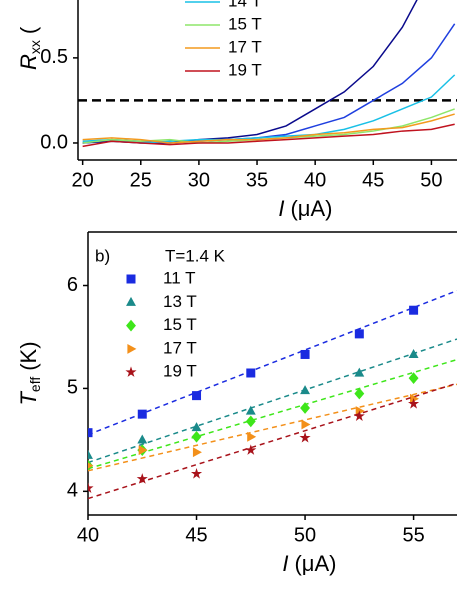 This screenshot has height=591, width=457. What do you see at coordinates (35, 384) in the screenshot?
I see `y-label-subscript: eff` at bounding box center [35, 384].